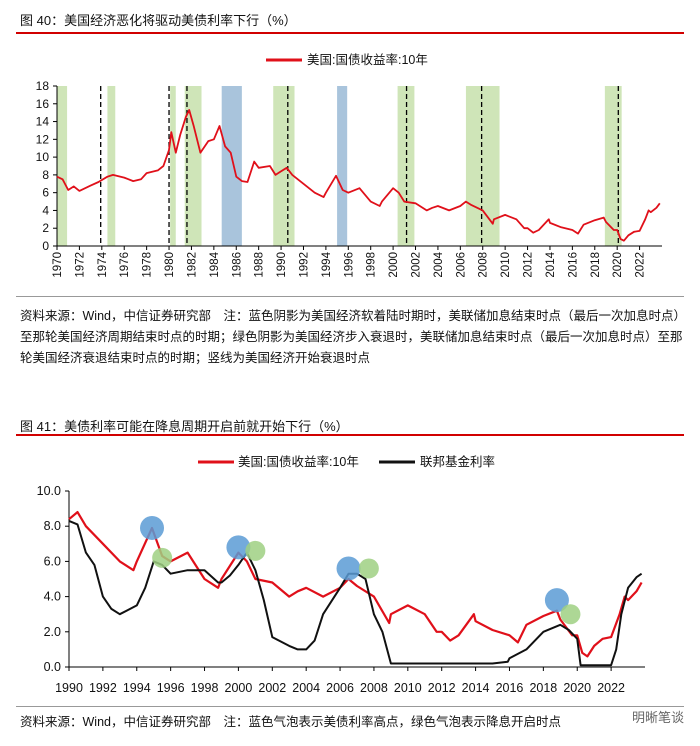 The width and height of the screenshot is (700, 746). What do you see at coordinates (49, 491) in the screenshot?
I see `chart2-ytick-label: 10.0` at bounding box center [49, 491].